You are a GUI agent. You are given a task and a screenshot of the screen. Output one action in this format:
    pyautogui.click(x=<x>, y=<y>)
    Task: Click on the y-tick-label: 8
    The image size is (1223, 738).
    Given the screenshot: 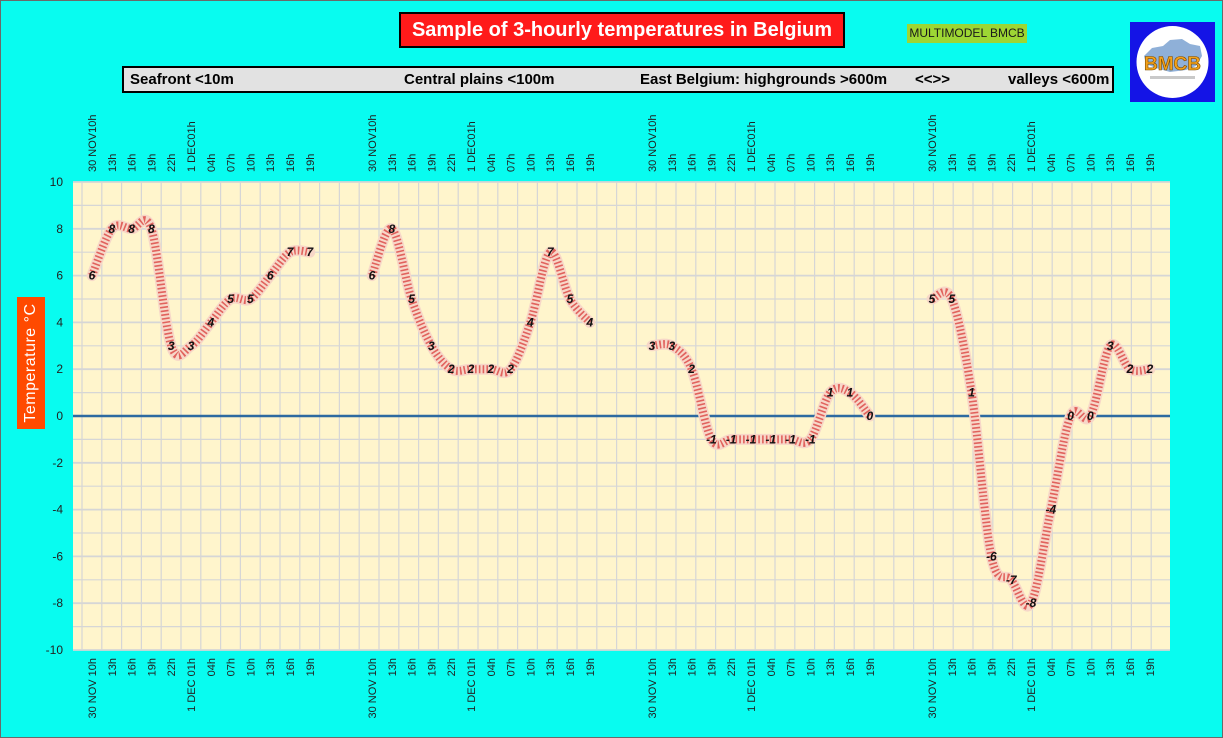 What is the action you would take?
    pyautogui.click(x=59, y=229)
    